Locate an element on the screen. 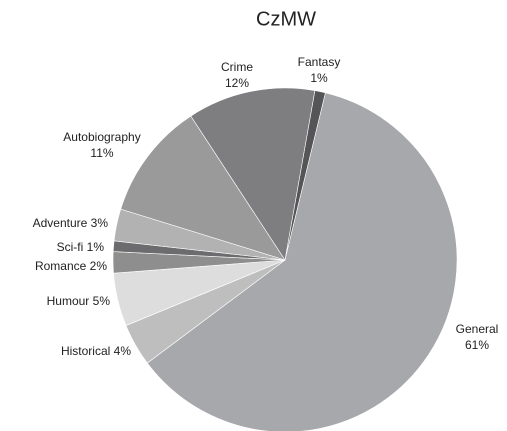 The width and height of the screenshot is (507, 431). slice-value-label: 12% is located at coordinates (237, 83).